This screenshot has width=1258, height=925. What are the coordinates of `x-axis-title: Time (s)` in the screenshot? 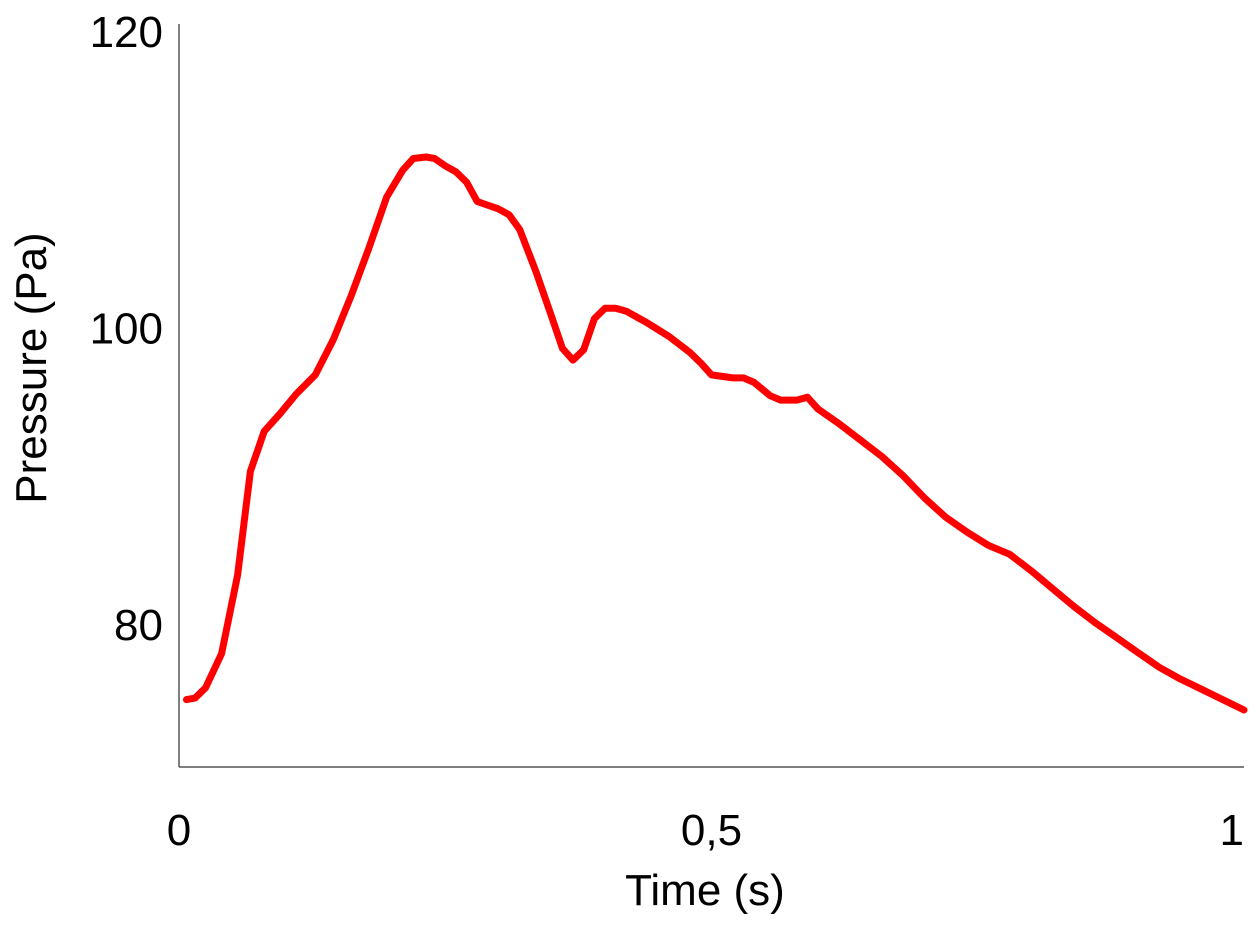 It's located at (705, 890).